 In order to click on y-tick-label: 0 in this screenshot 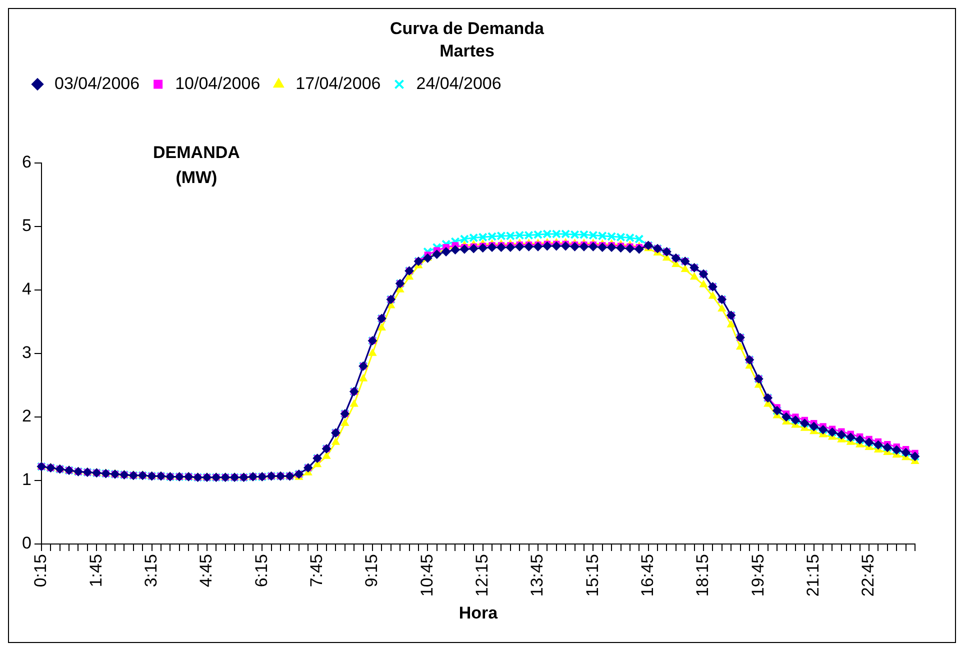, I will do `click(27, 543)`.